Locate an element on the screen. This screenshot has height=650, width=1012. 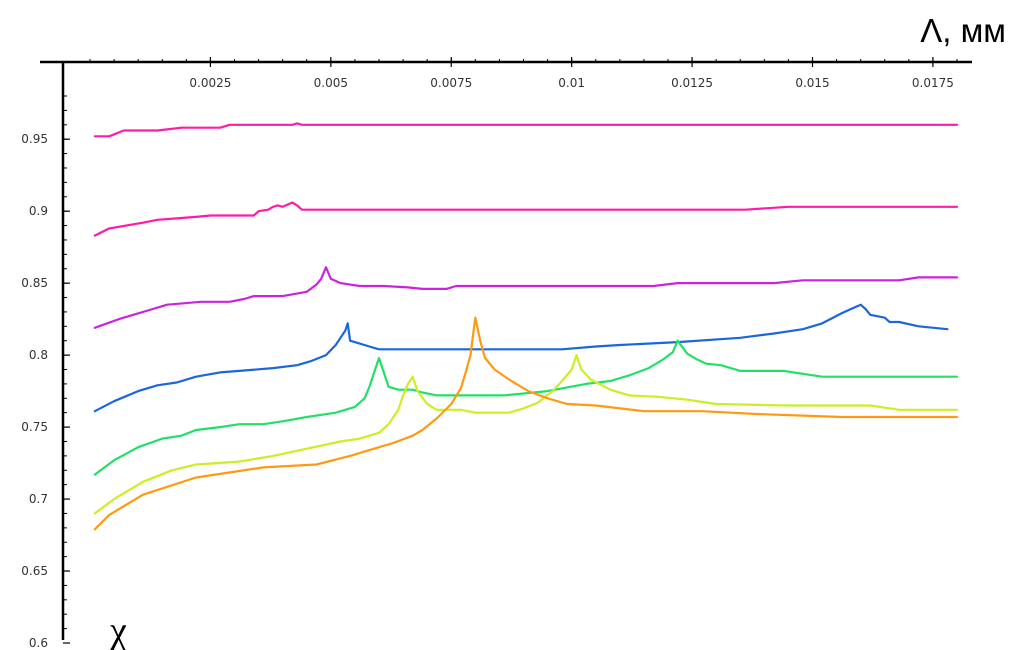
y-tick-label: 0.95 is located at coordinates (34, 139).